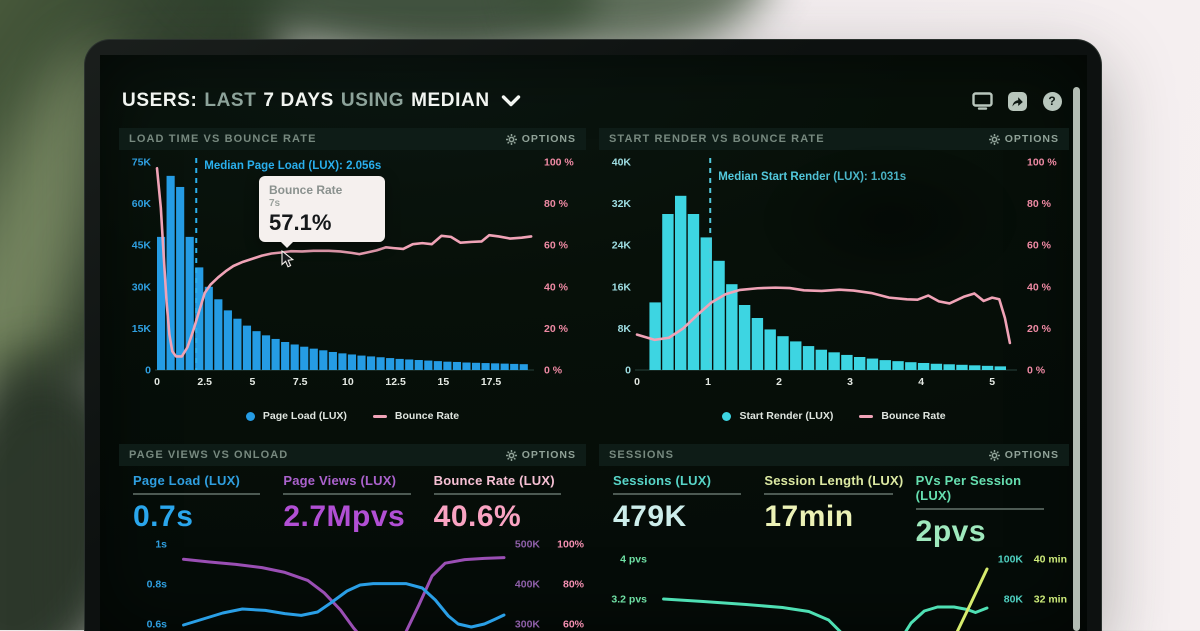 The width and height of the screenshot is (1200, 631). What do you see at coordinates (510, 101) in the screenshot?
I see `chevron-down-icon` at bounding box center [510, 101].